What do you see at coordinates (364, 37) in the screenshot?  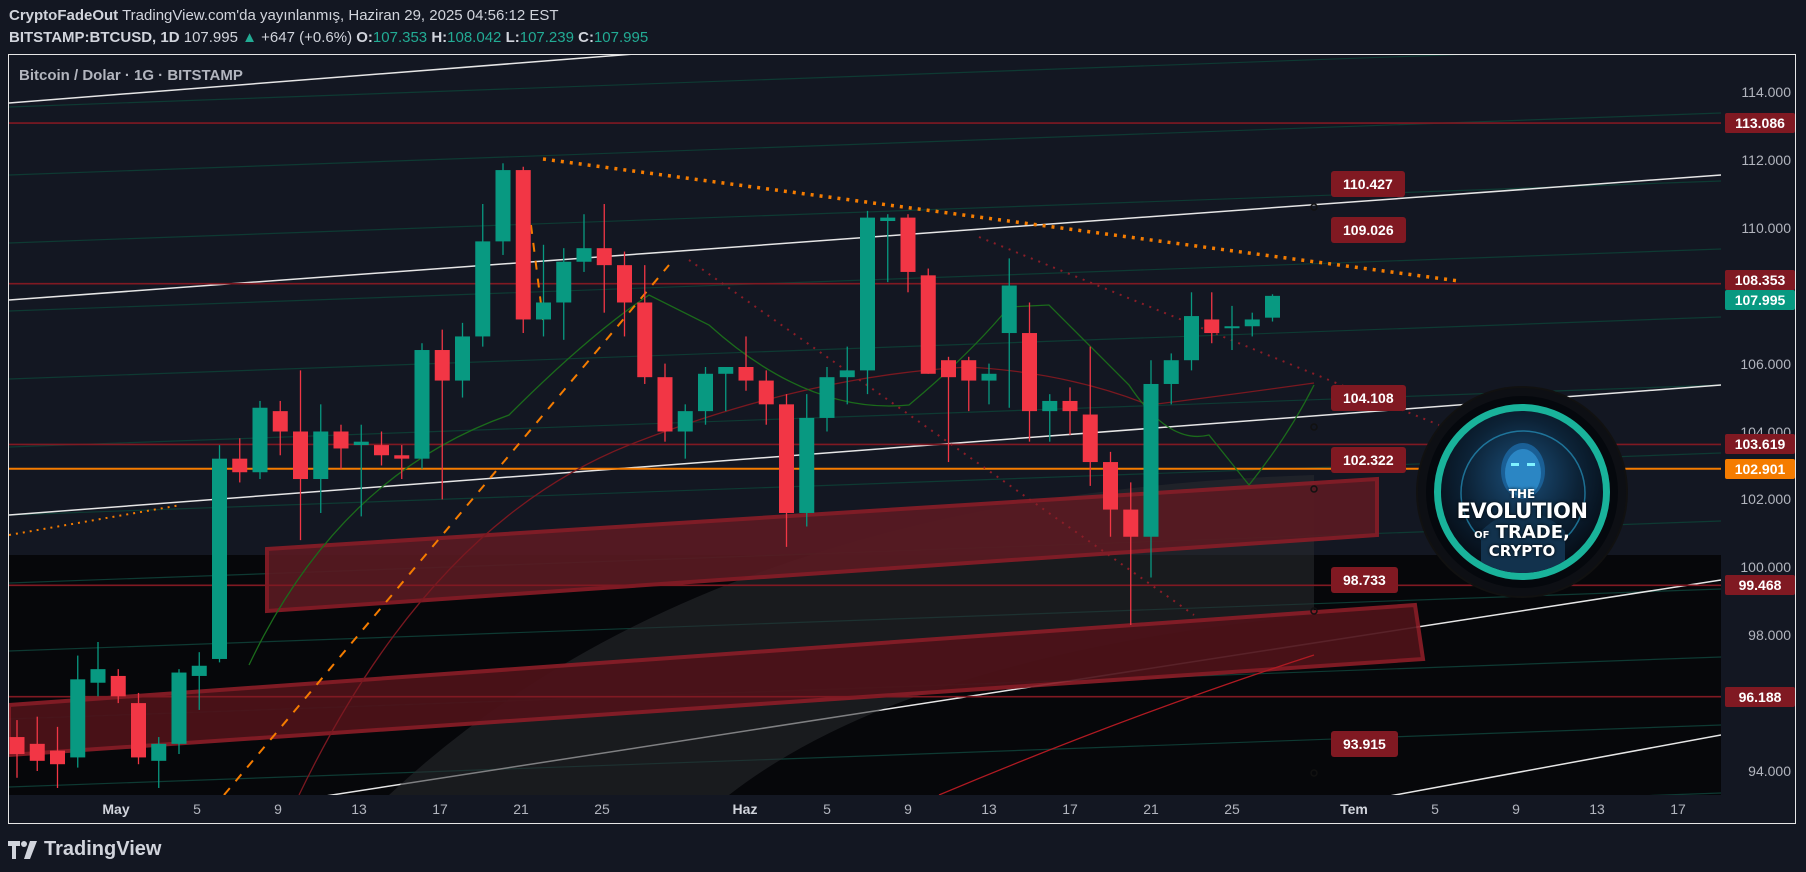 I see `open-label: O:` at bounding box center [364, 37].